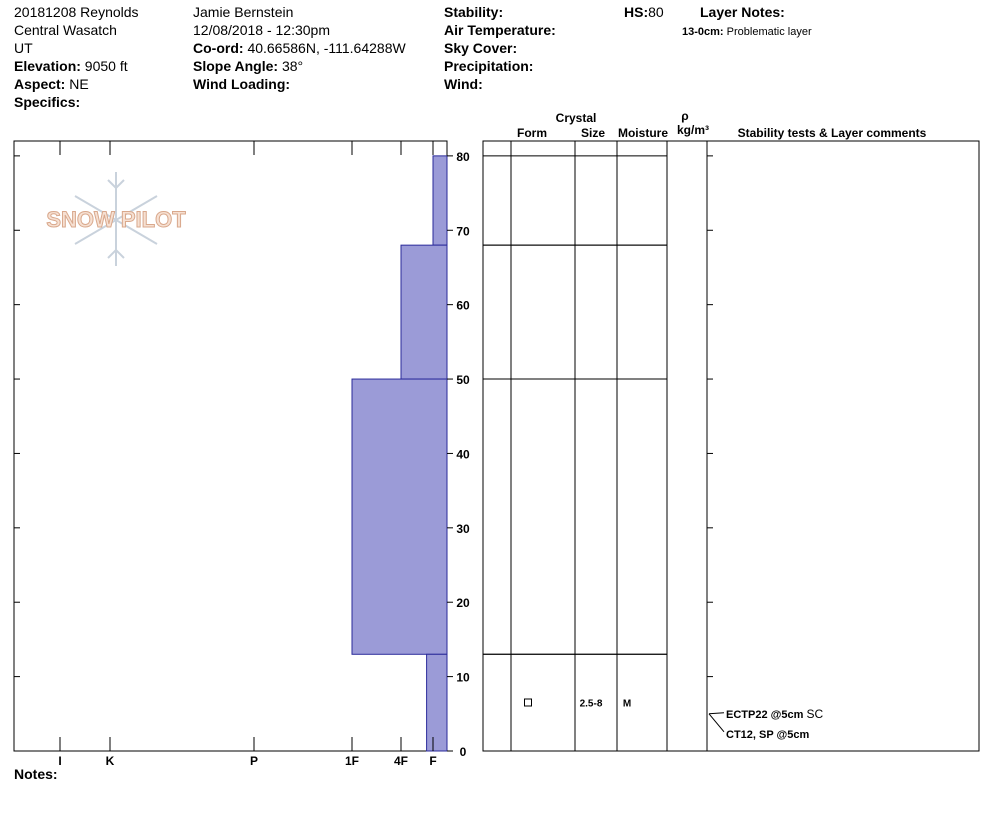 The height and width of the screenshot is (840, 994). I want to click on header-field: Stability:, so click(473, 12).